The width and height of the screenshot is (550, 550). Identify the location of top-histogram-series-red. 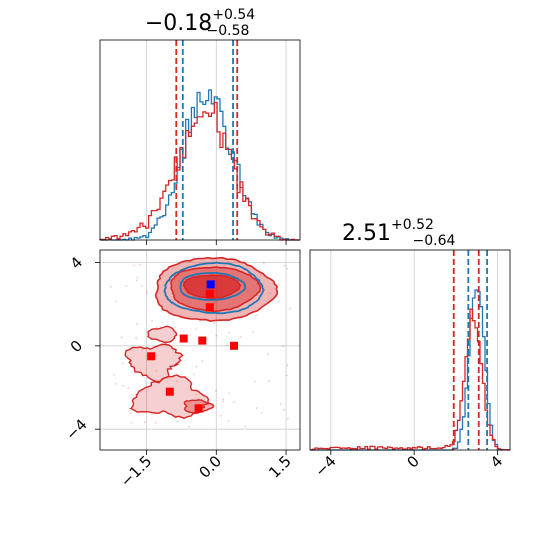
(199, 171).